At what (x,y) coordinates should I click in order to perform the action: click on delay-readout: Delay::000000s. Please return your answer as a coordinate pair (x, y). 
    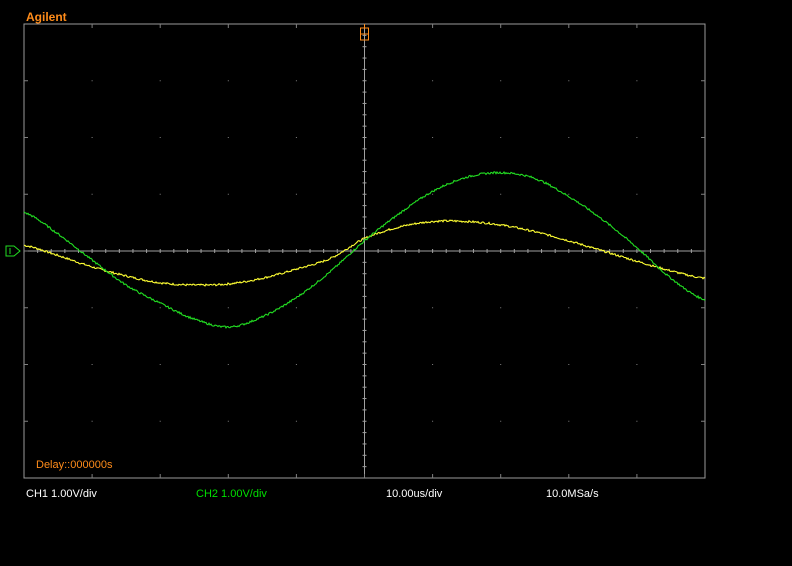
    Looking at the image, I should click on (74, 465).